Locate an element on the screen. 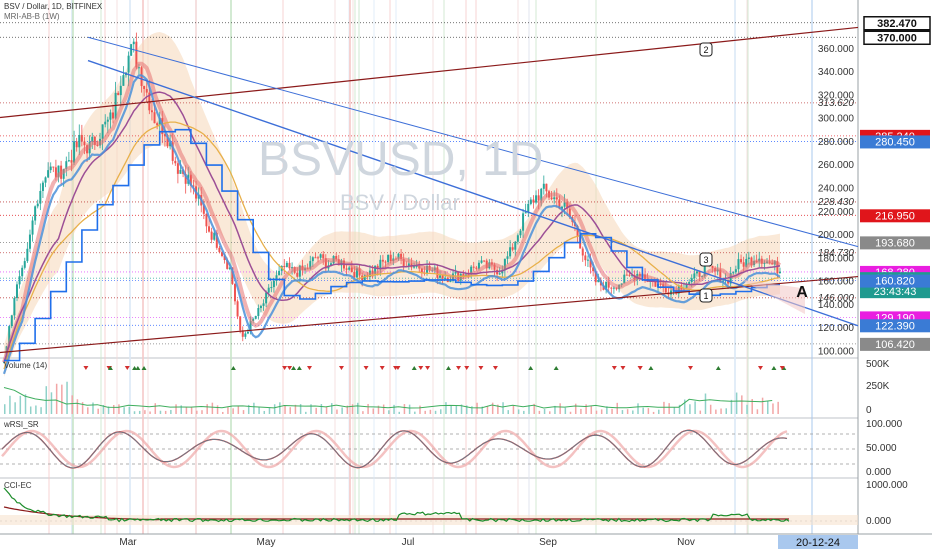 The image size is (932, 550). volume-tick: 0 is located at coordinates (869, 410).